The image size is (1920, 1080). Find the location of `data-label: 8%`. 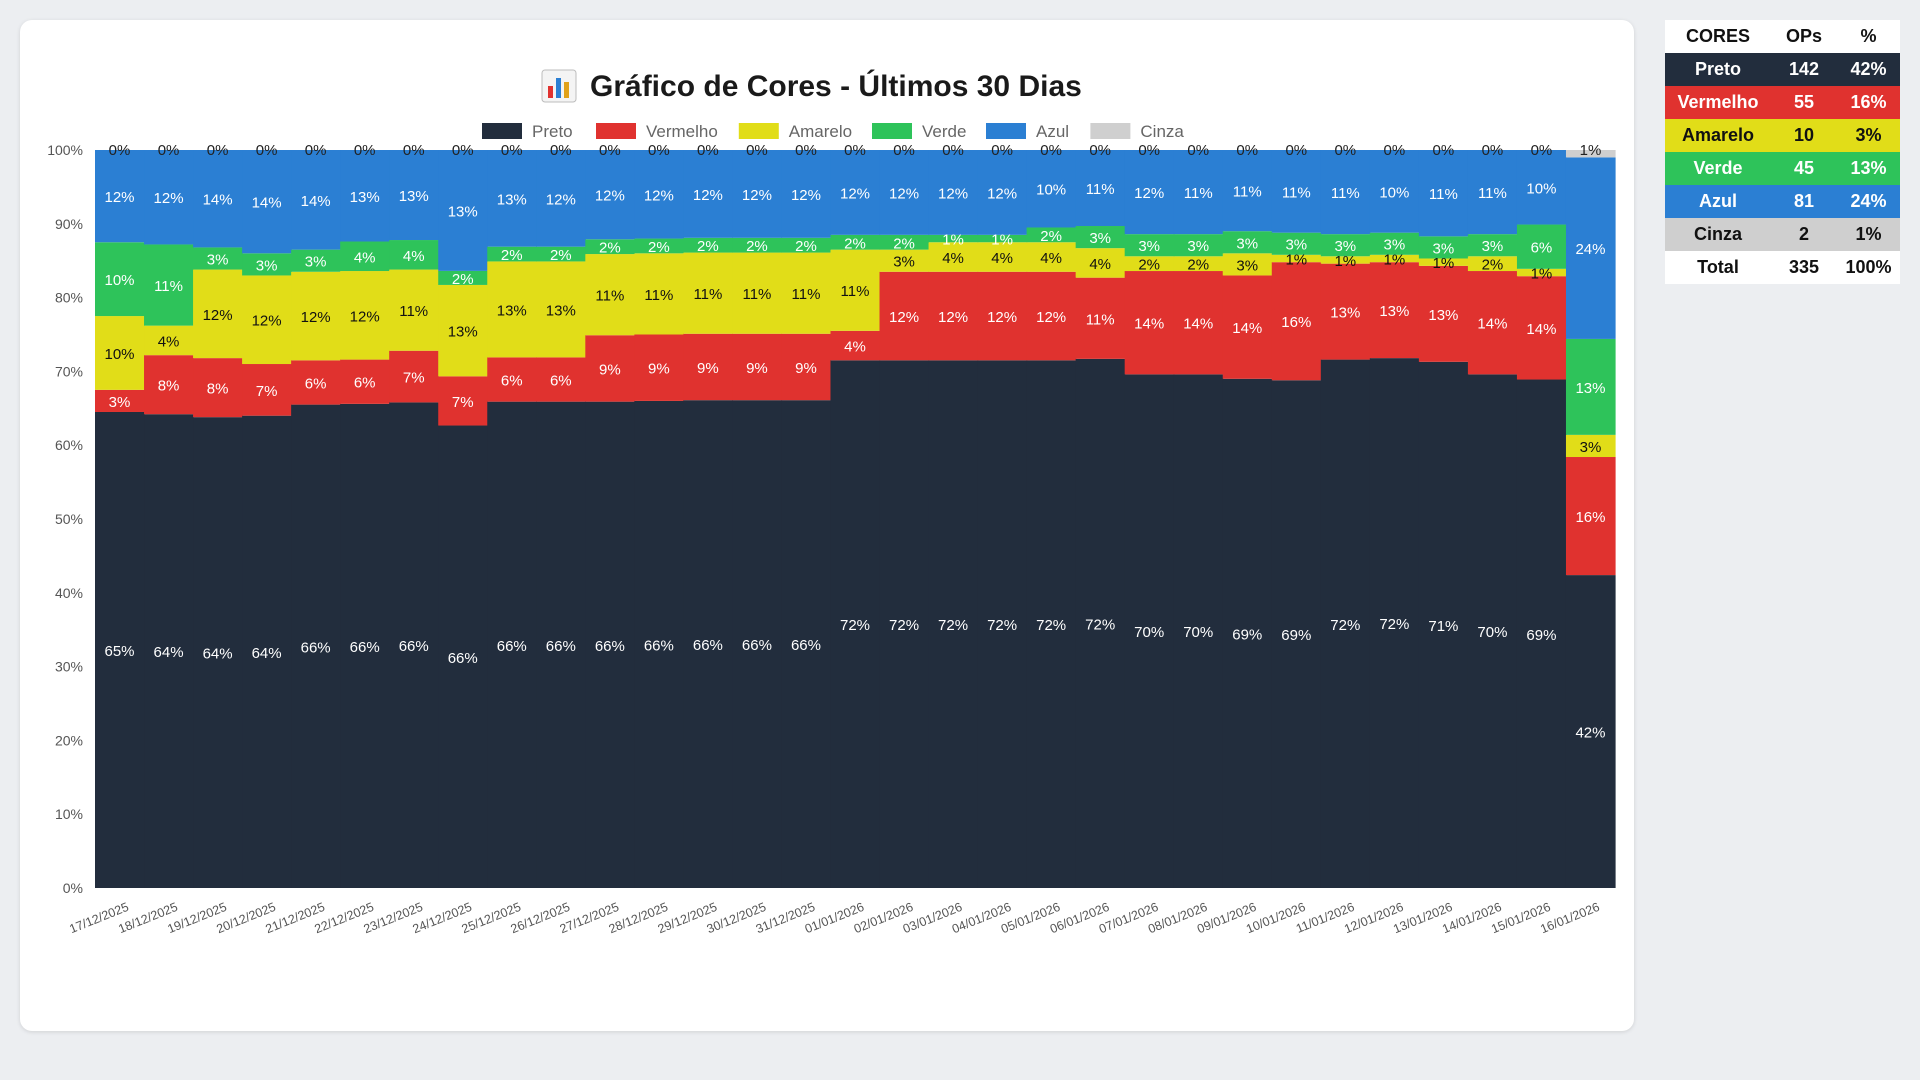

data-label: 8% is located at coordinates (218, 389).